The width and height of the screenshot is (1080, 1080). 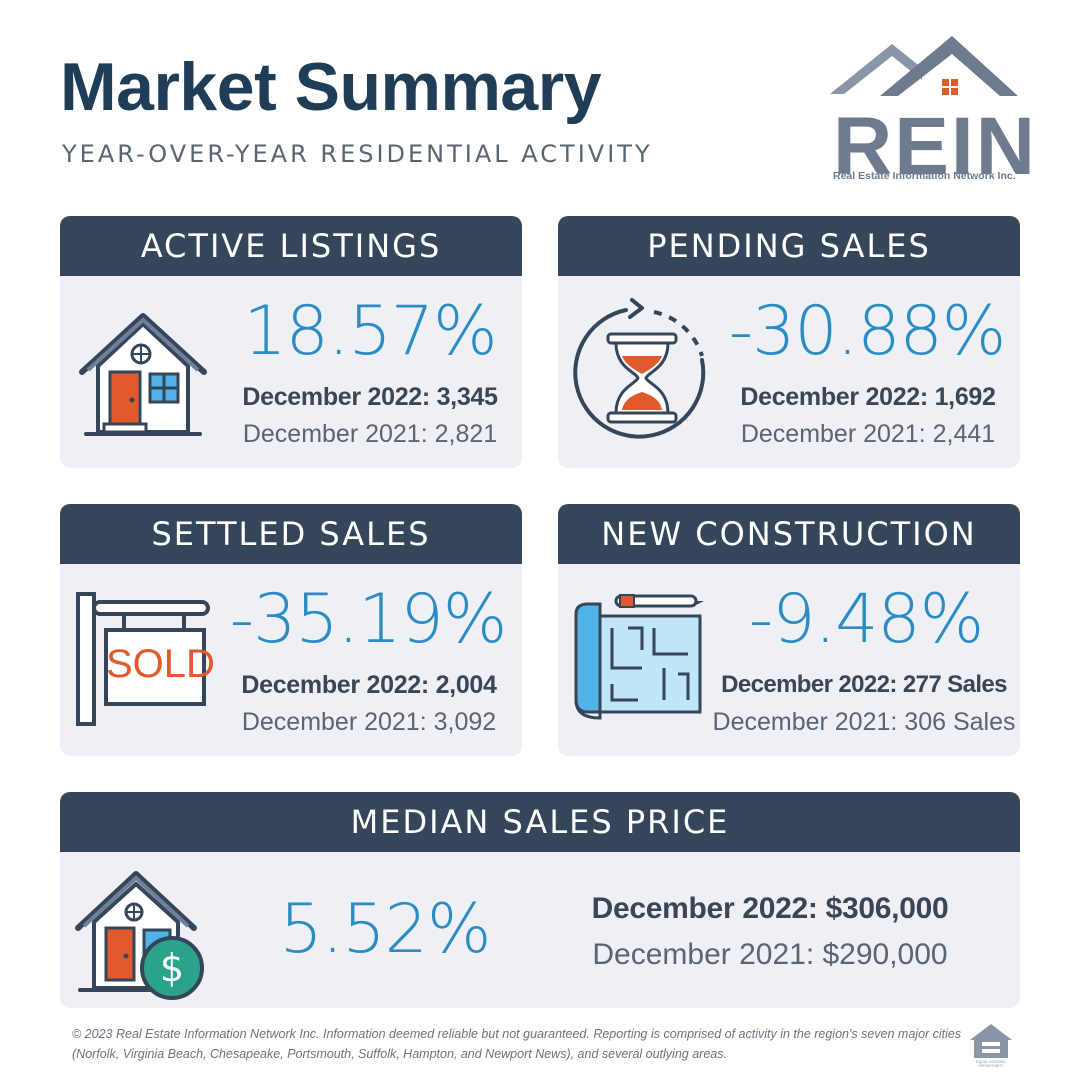 What do you see at coordinates (864, 684) in the screenshot?
I see `current-value: December 2022: 277 Sales` at bounding box center [864, 684].